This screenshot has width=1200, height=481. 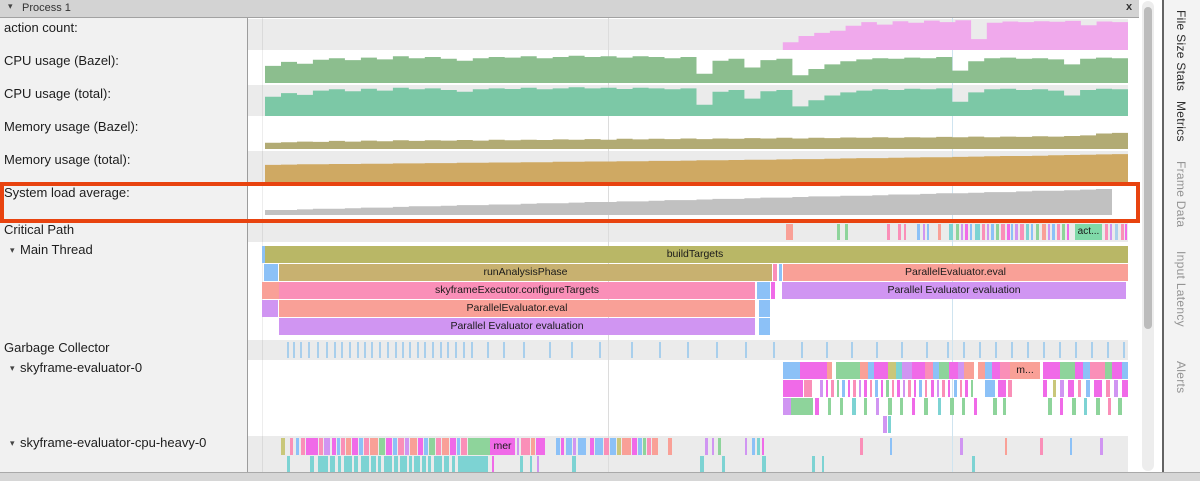 What do you see at coordinates (1181, 121) in the screenshot?
I see `tab-metrics: Metrics` at bounding box center [1181, 121].